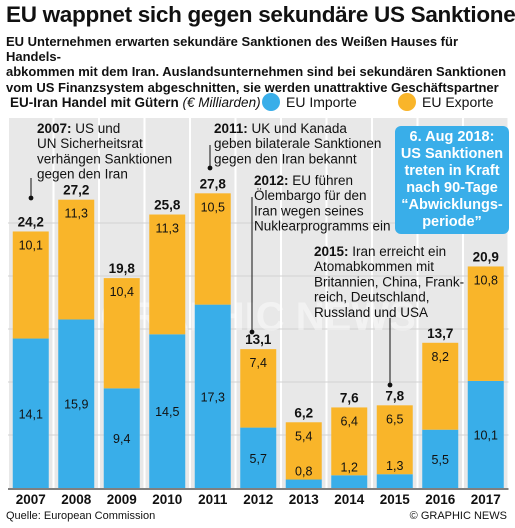  I want to click on data-label-exports: 10,5, so click(213, 207).